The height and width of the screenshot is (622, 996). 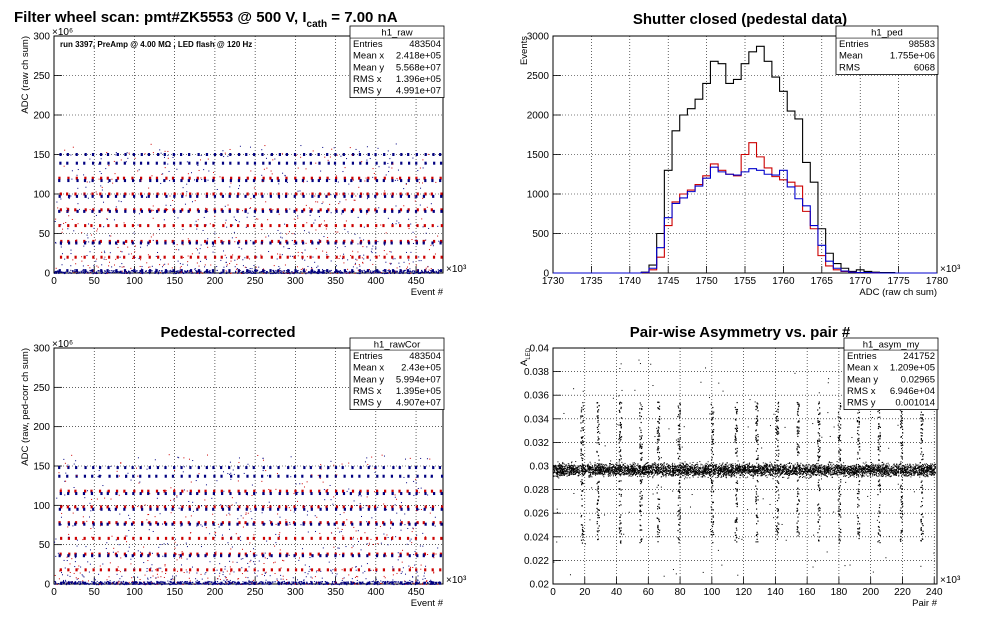 What do you see at coordinates (585, 592) in the screenshot?
I see `x-tick-label: 20` at bounding box center [585, 592].